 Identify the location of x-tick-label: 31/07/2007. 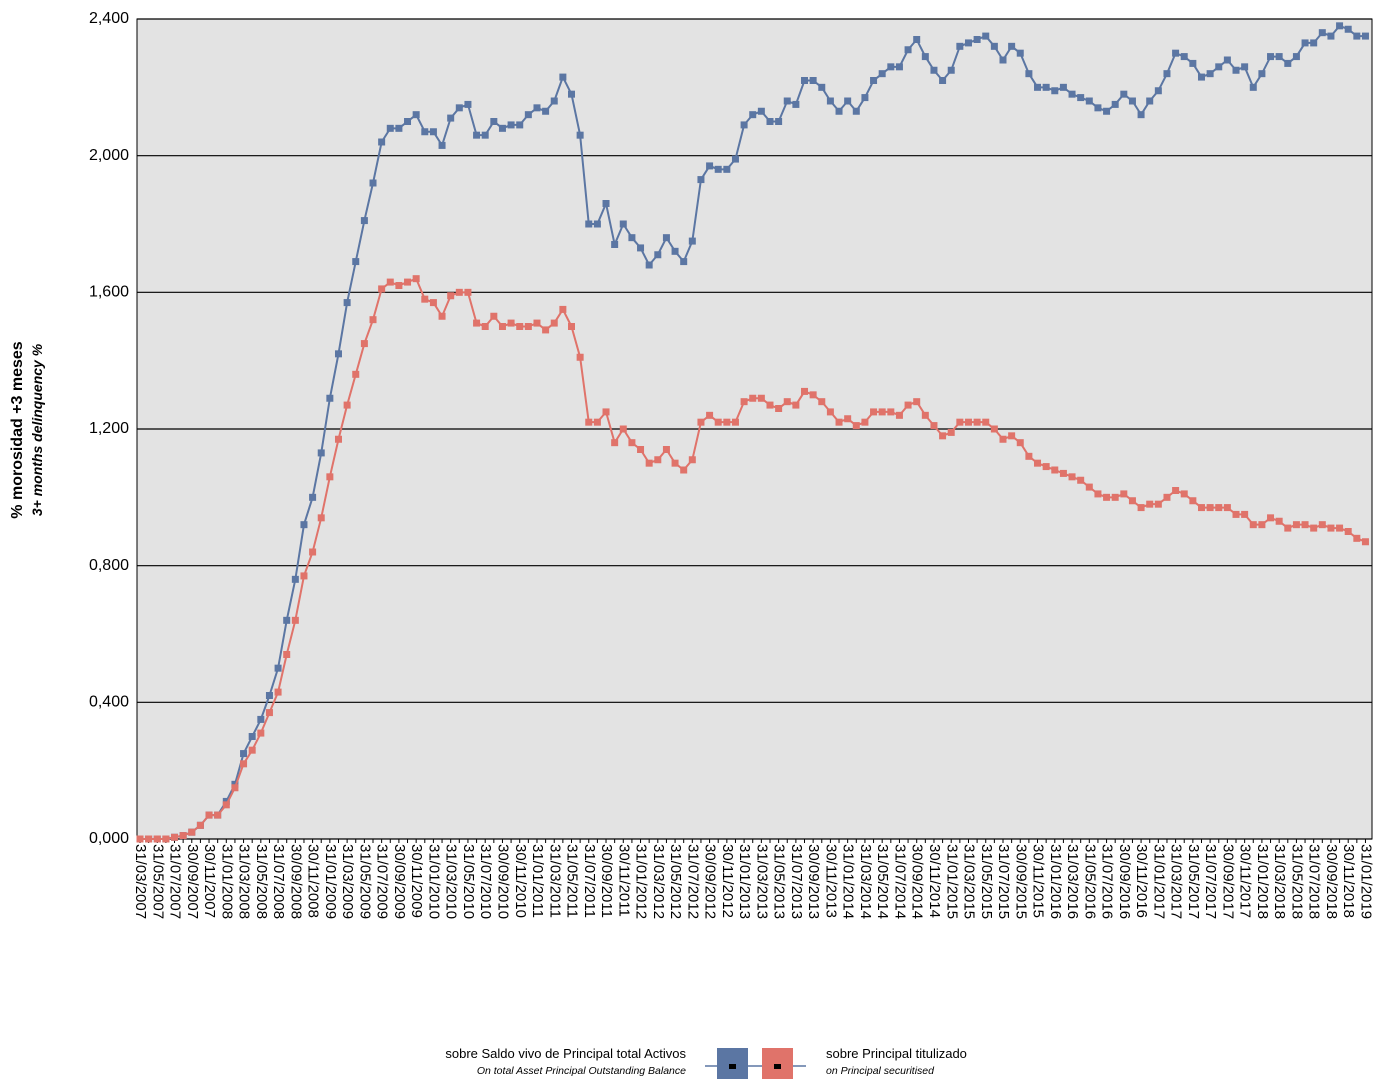
(175, 881).